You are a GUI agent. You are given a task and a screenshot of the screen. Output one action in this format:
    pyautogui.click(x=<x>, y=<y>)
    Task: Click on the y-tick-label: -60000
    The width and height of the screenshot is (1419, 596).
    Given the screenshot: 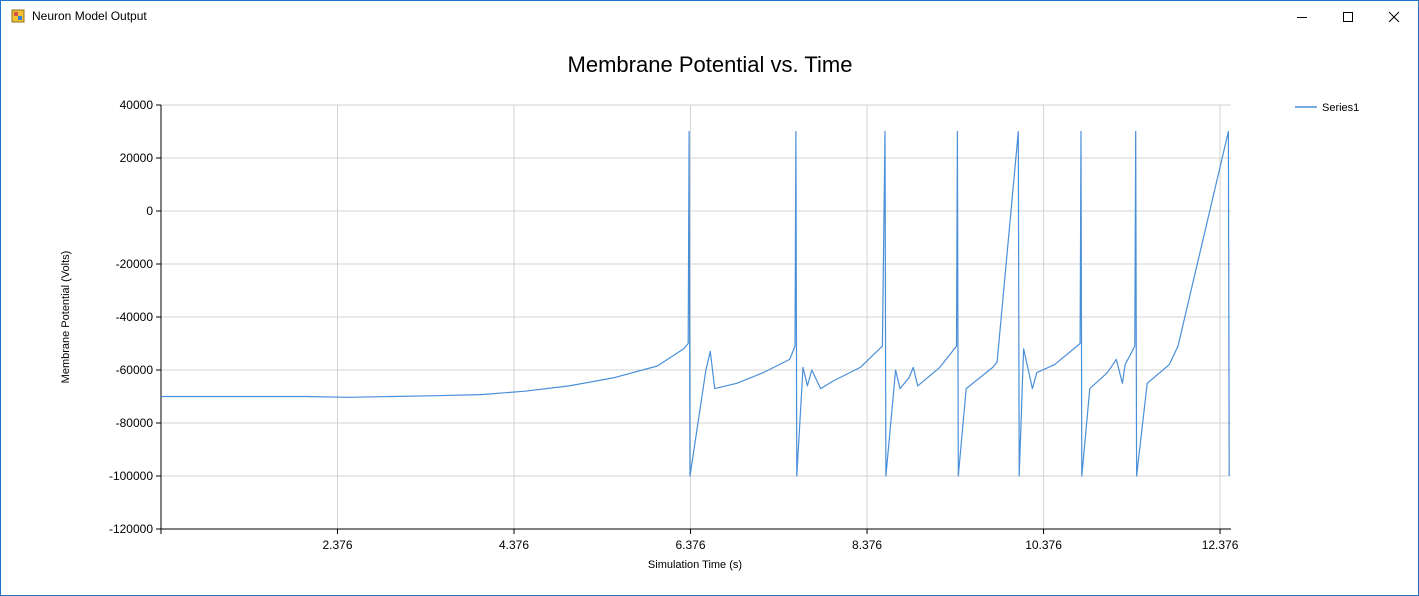 What is the action you would take?
    pyautogui.click(x=135, y=370)
    